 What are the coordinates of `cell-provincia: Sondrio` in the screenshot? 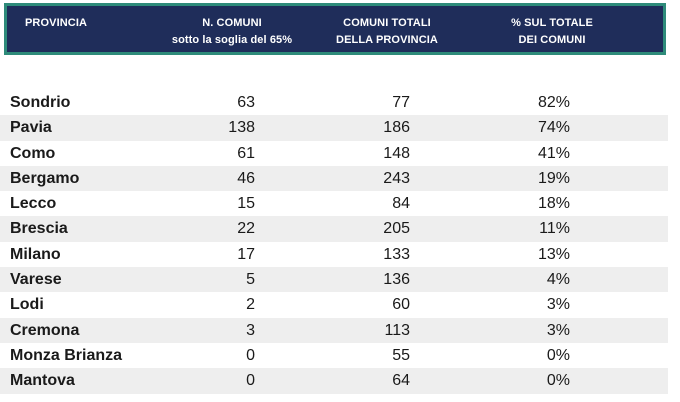 It's located at (40, 102).